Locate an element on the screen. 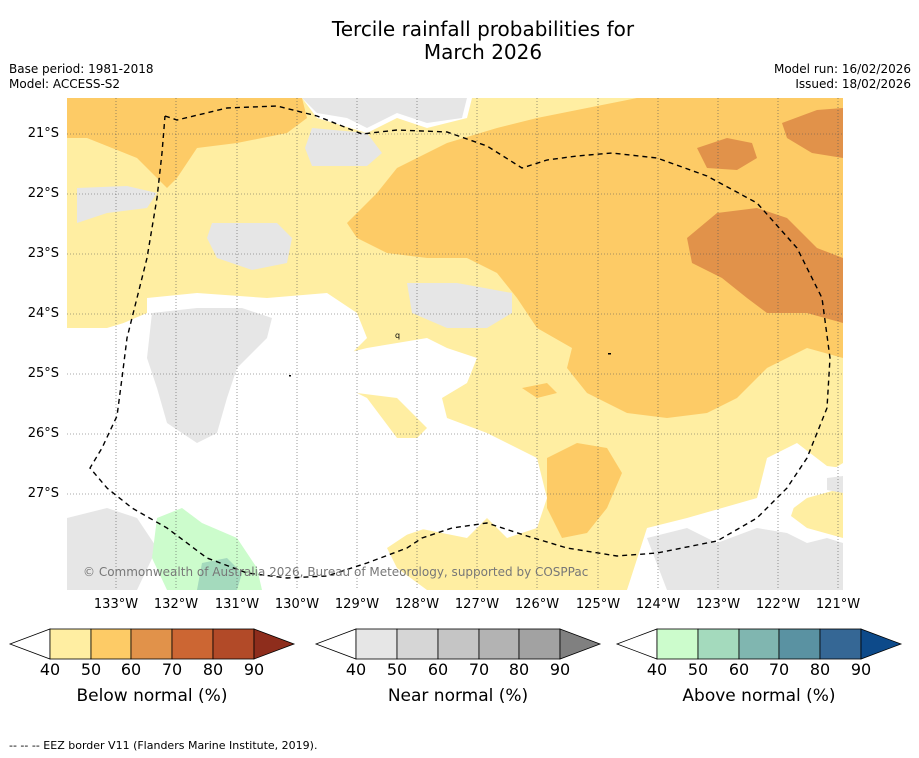  lon-label: 125°W is located at coordinates (598, 604).